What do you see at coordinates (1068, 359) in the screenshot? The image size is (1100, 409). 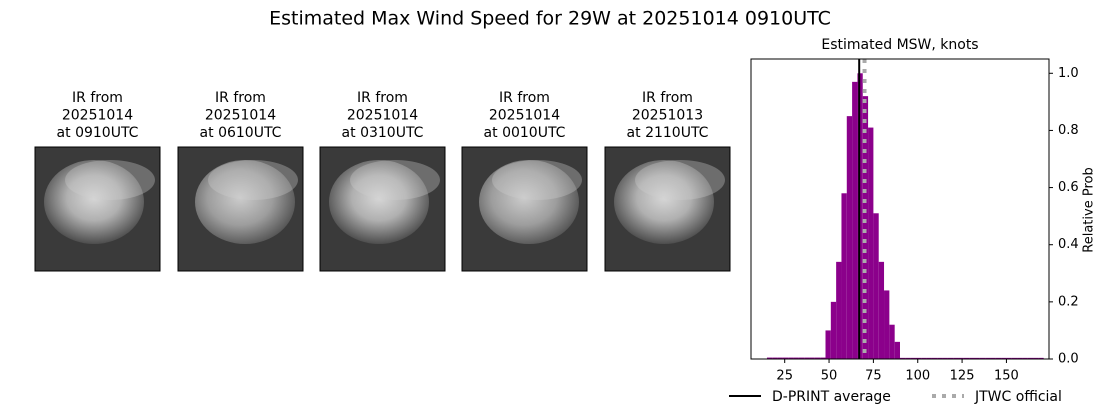 I see `y-tick-label: 0.0` at bounding box center [1068, 359].